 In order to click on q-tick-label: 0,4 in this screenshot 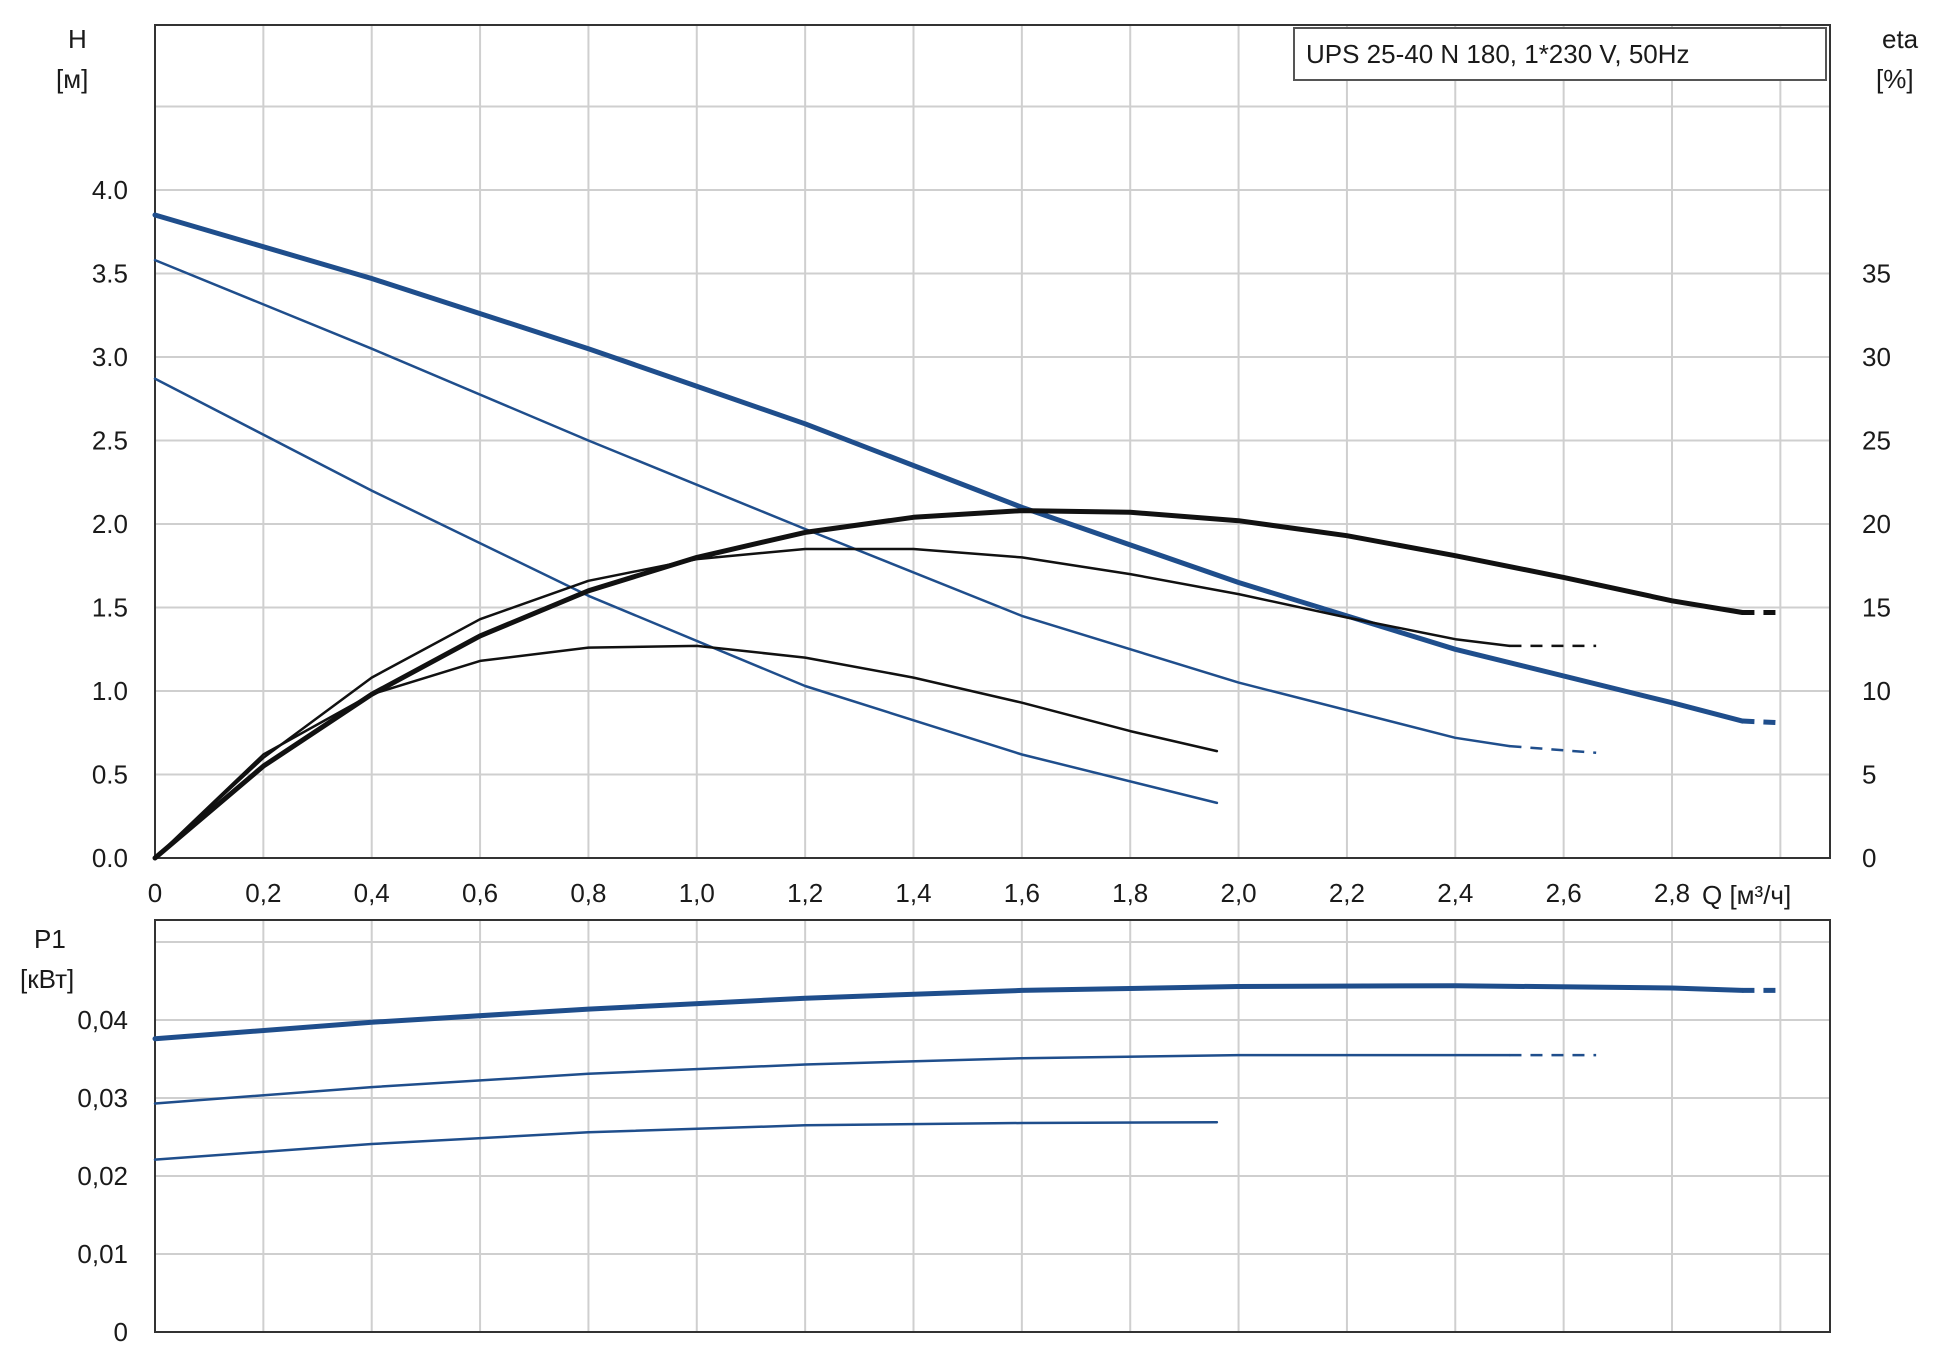, I will do `click(372, 893)`.